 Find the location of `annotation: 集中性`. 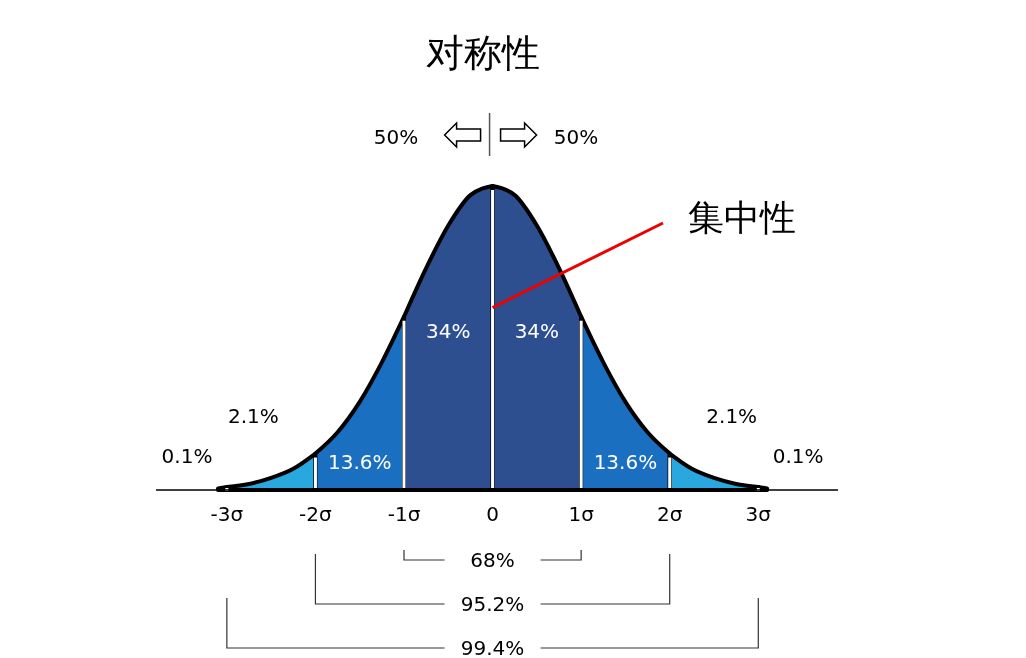

annotation: 集中性 is located at coordinates (742, 217).